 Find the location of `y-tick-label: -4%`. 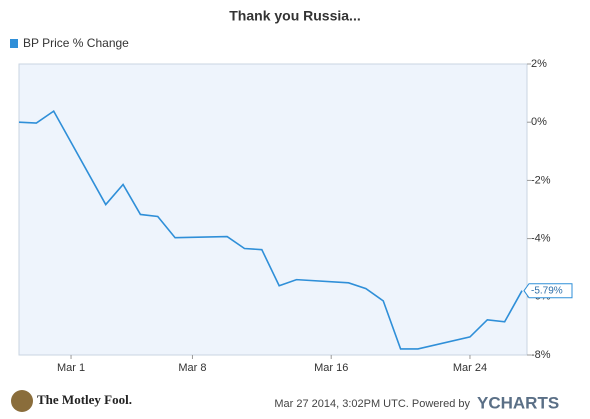

y-tick-label: -4% is located at coordinates (541, 239).